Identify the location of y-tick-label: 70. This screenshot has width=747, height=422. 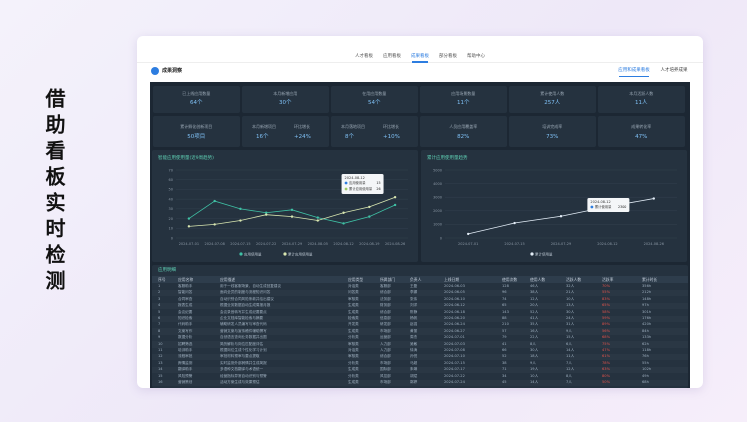
(171, 170).